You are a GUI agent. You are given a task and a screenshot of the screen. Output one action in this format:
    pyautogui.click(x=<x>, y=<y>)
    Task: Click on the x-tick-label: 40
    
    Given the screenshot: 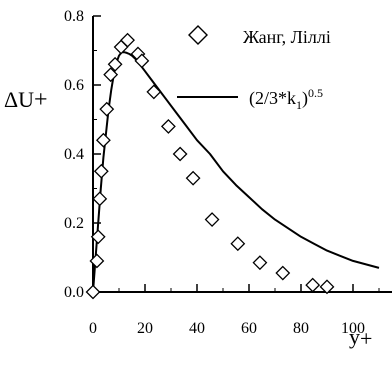 What is the action you would take?
    pyautogui.click(x=197, y=328)
    